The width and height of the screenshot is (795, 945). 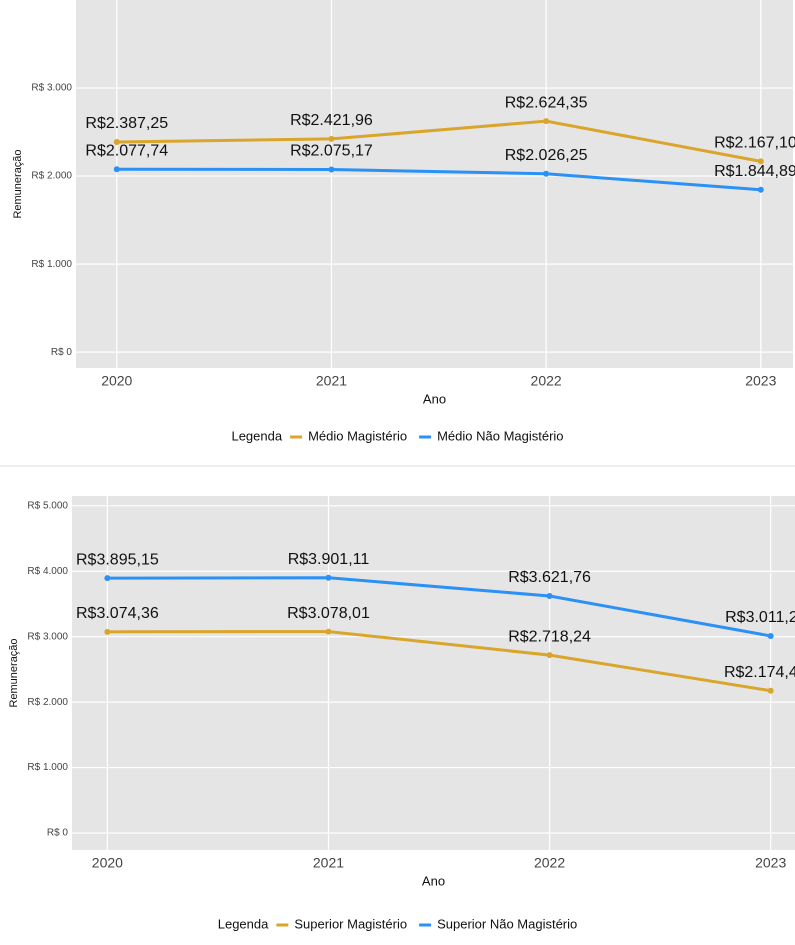 What do you see at coordinates (754, 143) in the screenshot?
I see `data-label: R$2.167,10` at bounding box center [754, 143].